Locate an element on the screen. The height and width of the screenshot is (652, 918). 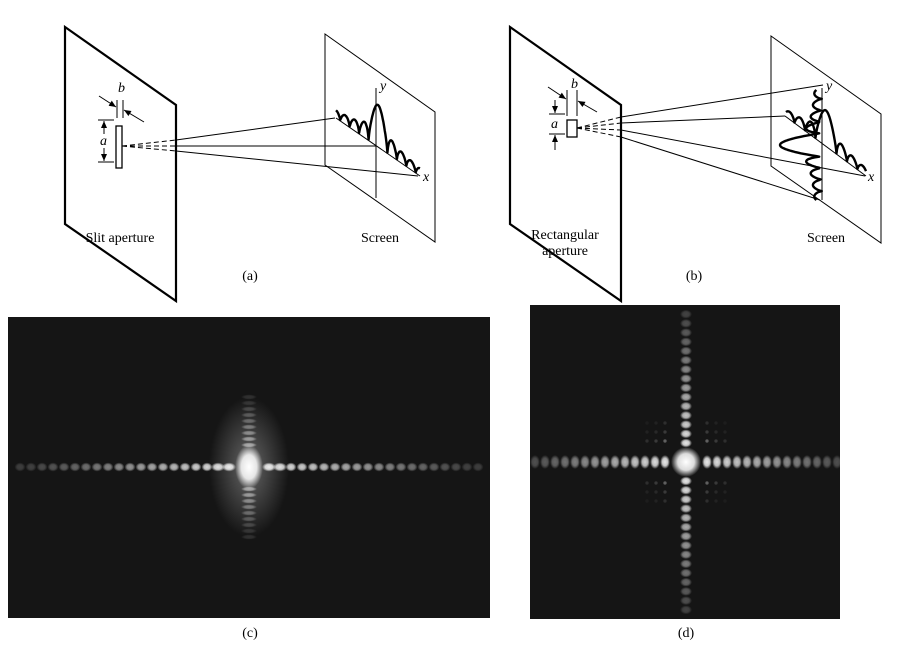
x-axis-label: x is located at coordinates (871, 177).